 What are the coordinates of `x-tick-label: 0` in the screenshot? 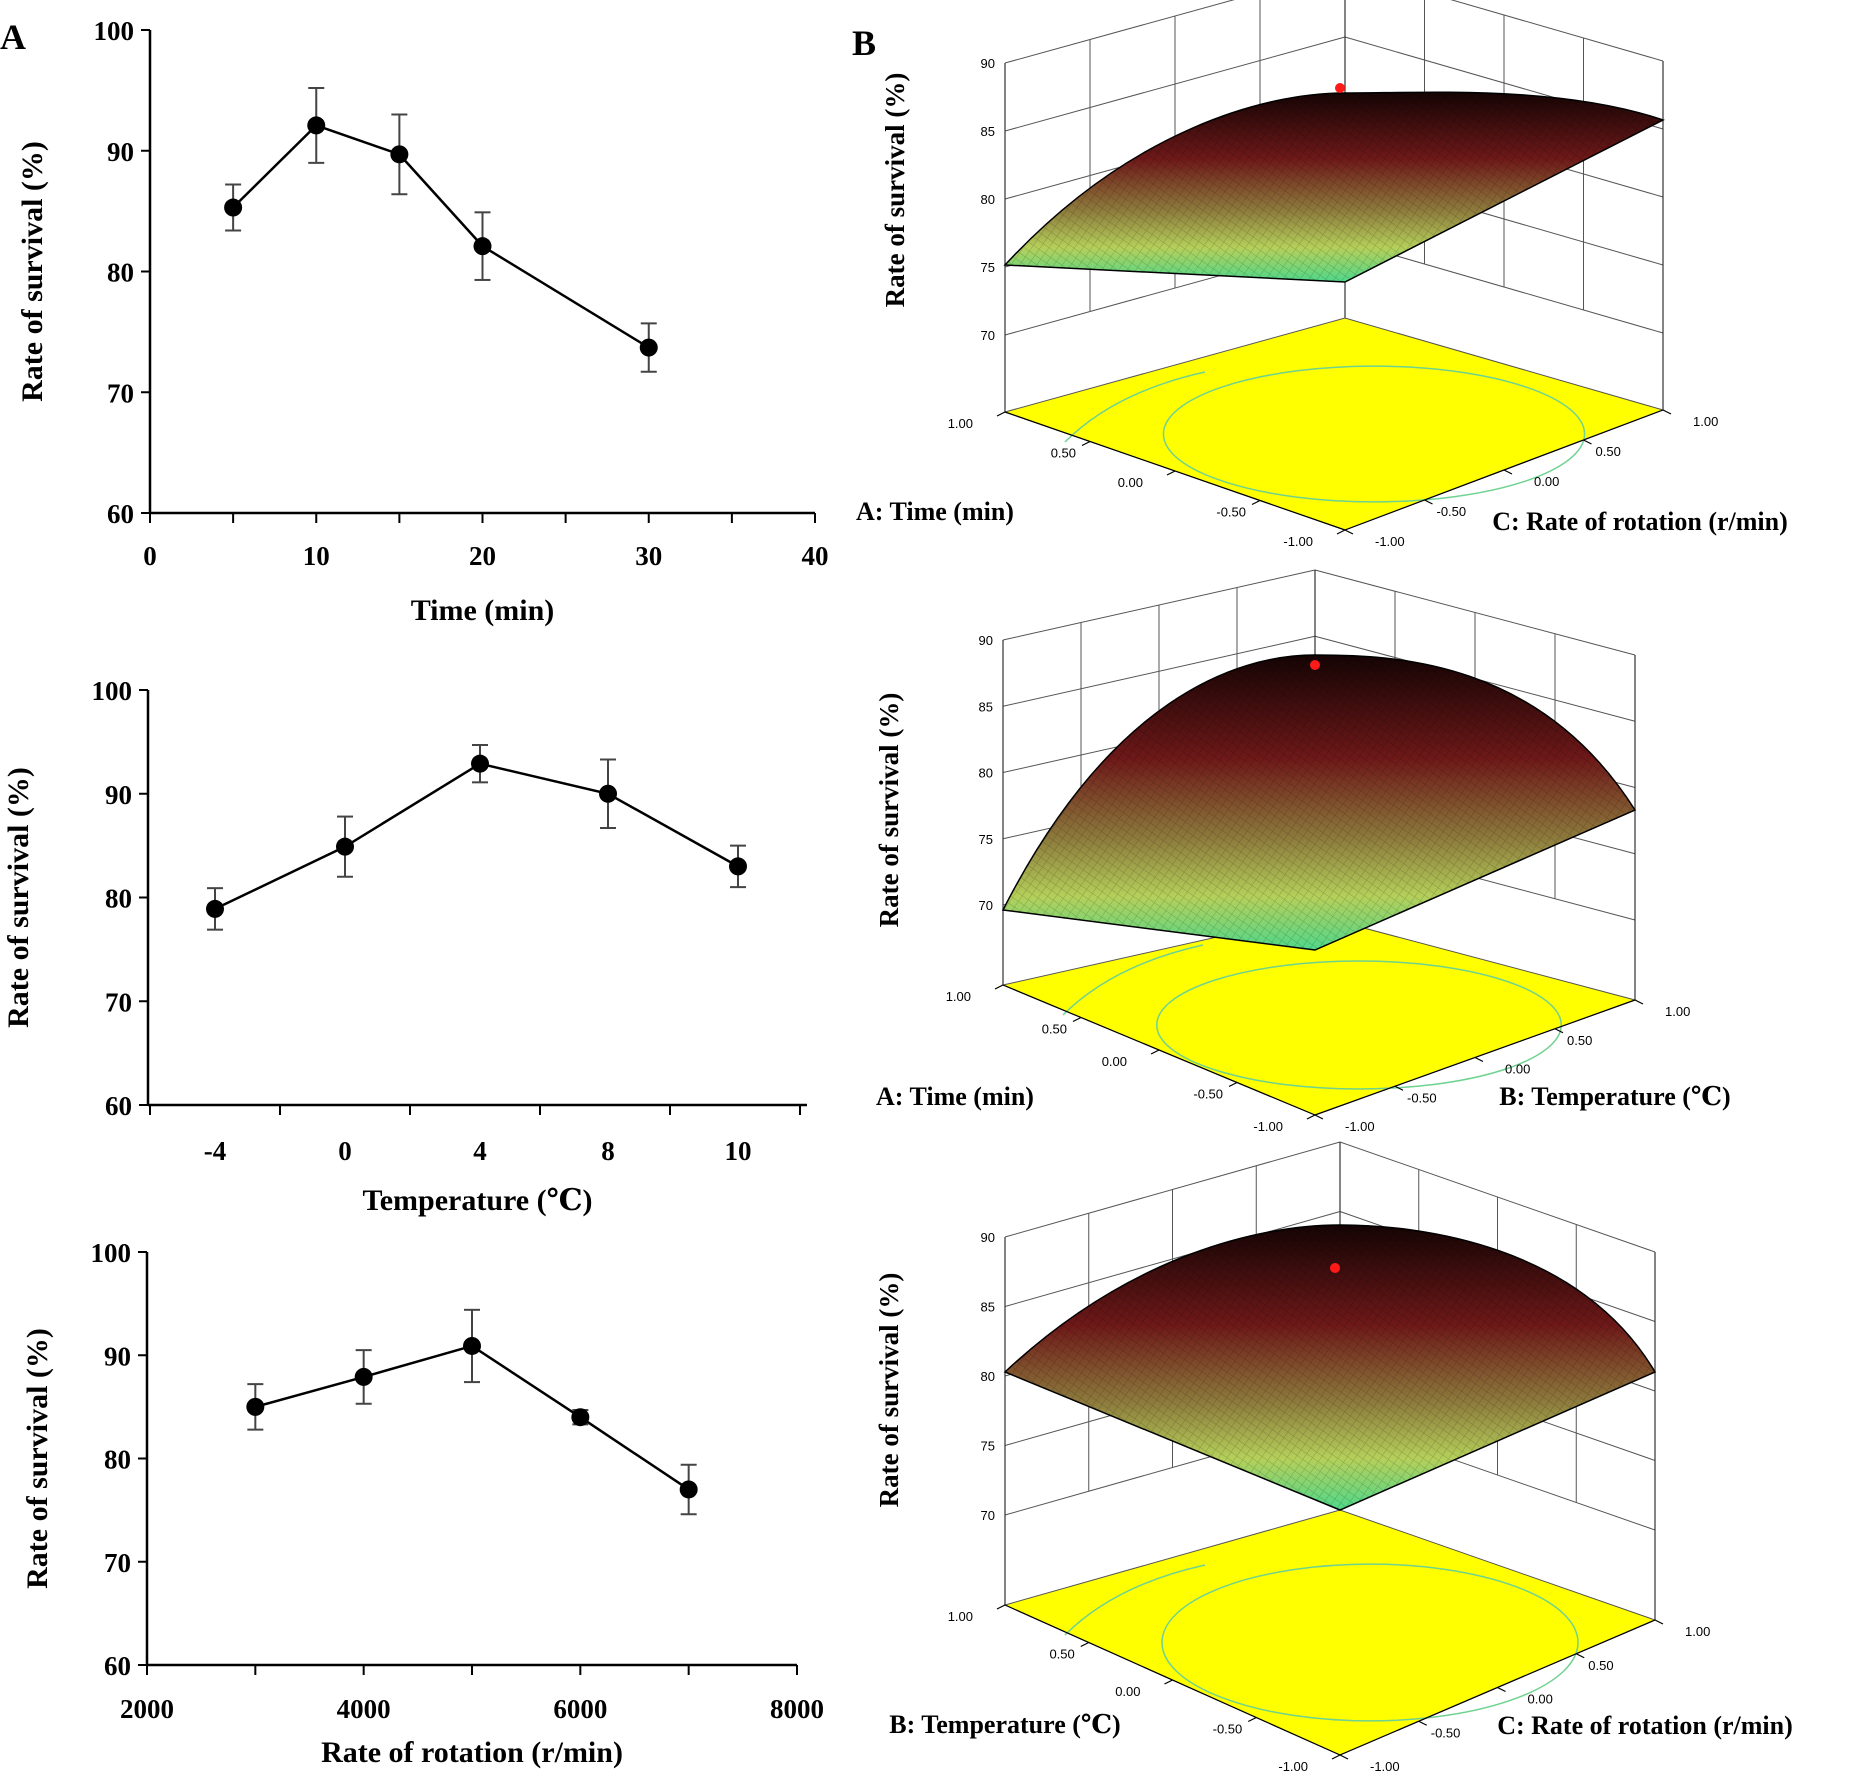 It's located at (150, 556).